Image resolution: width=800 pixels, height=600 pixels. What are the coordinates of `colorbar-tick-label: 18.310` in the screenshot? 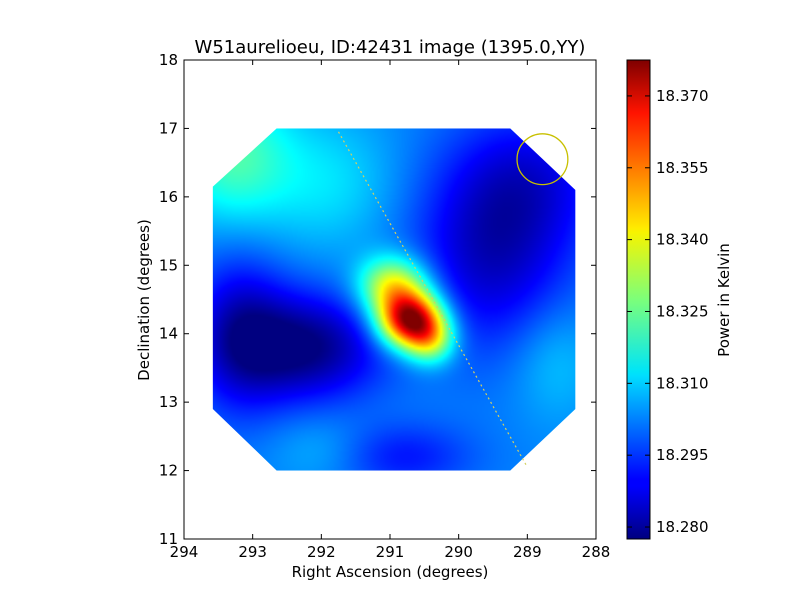 It's located at (682, 383).